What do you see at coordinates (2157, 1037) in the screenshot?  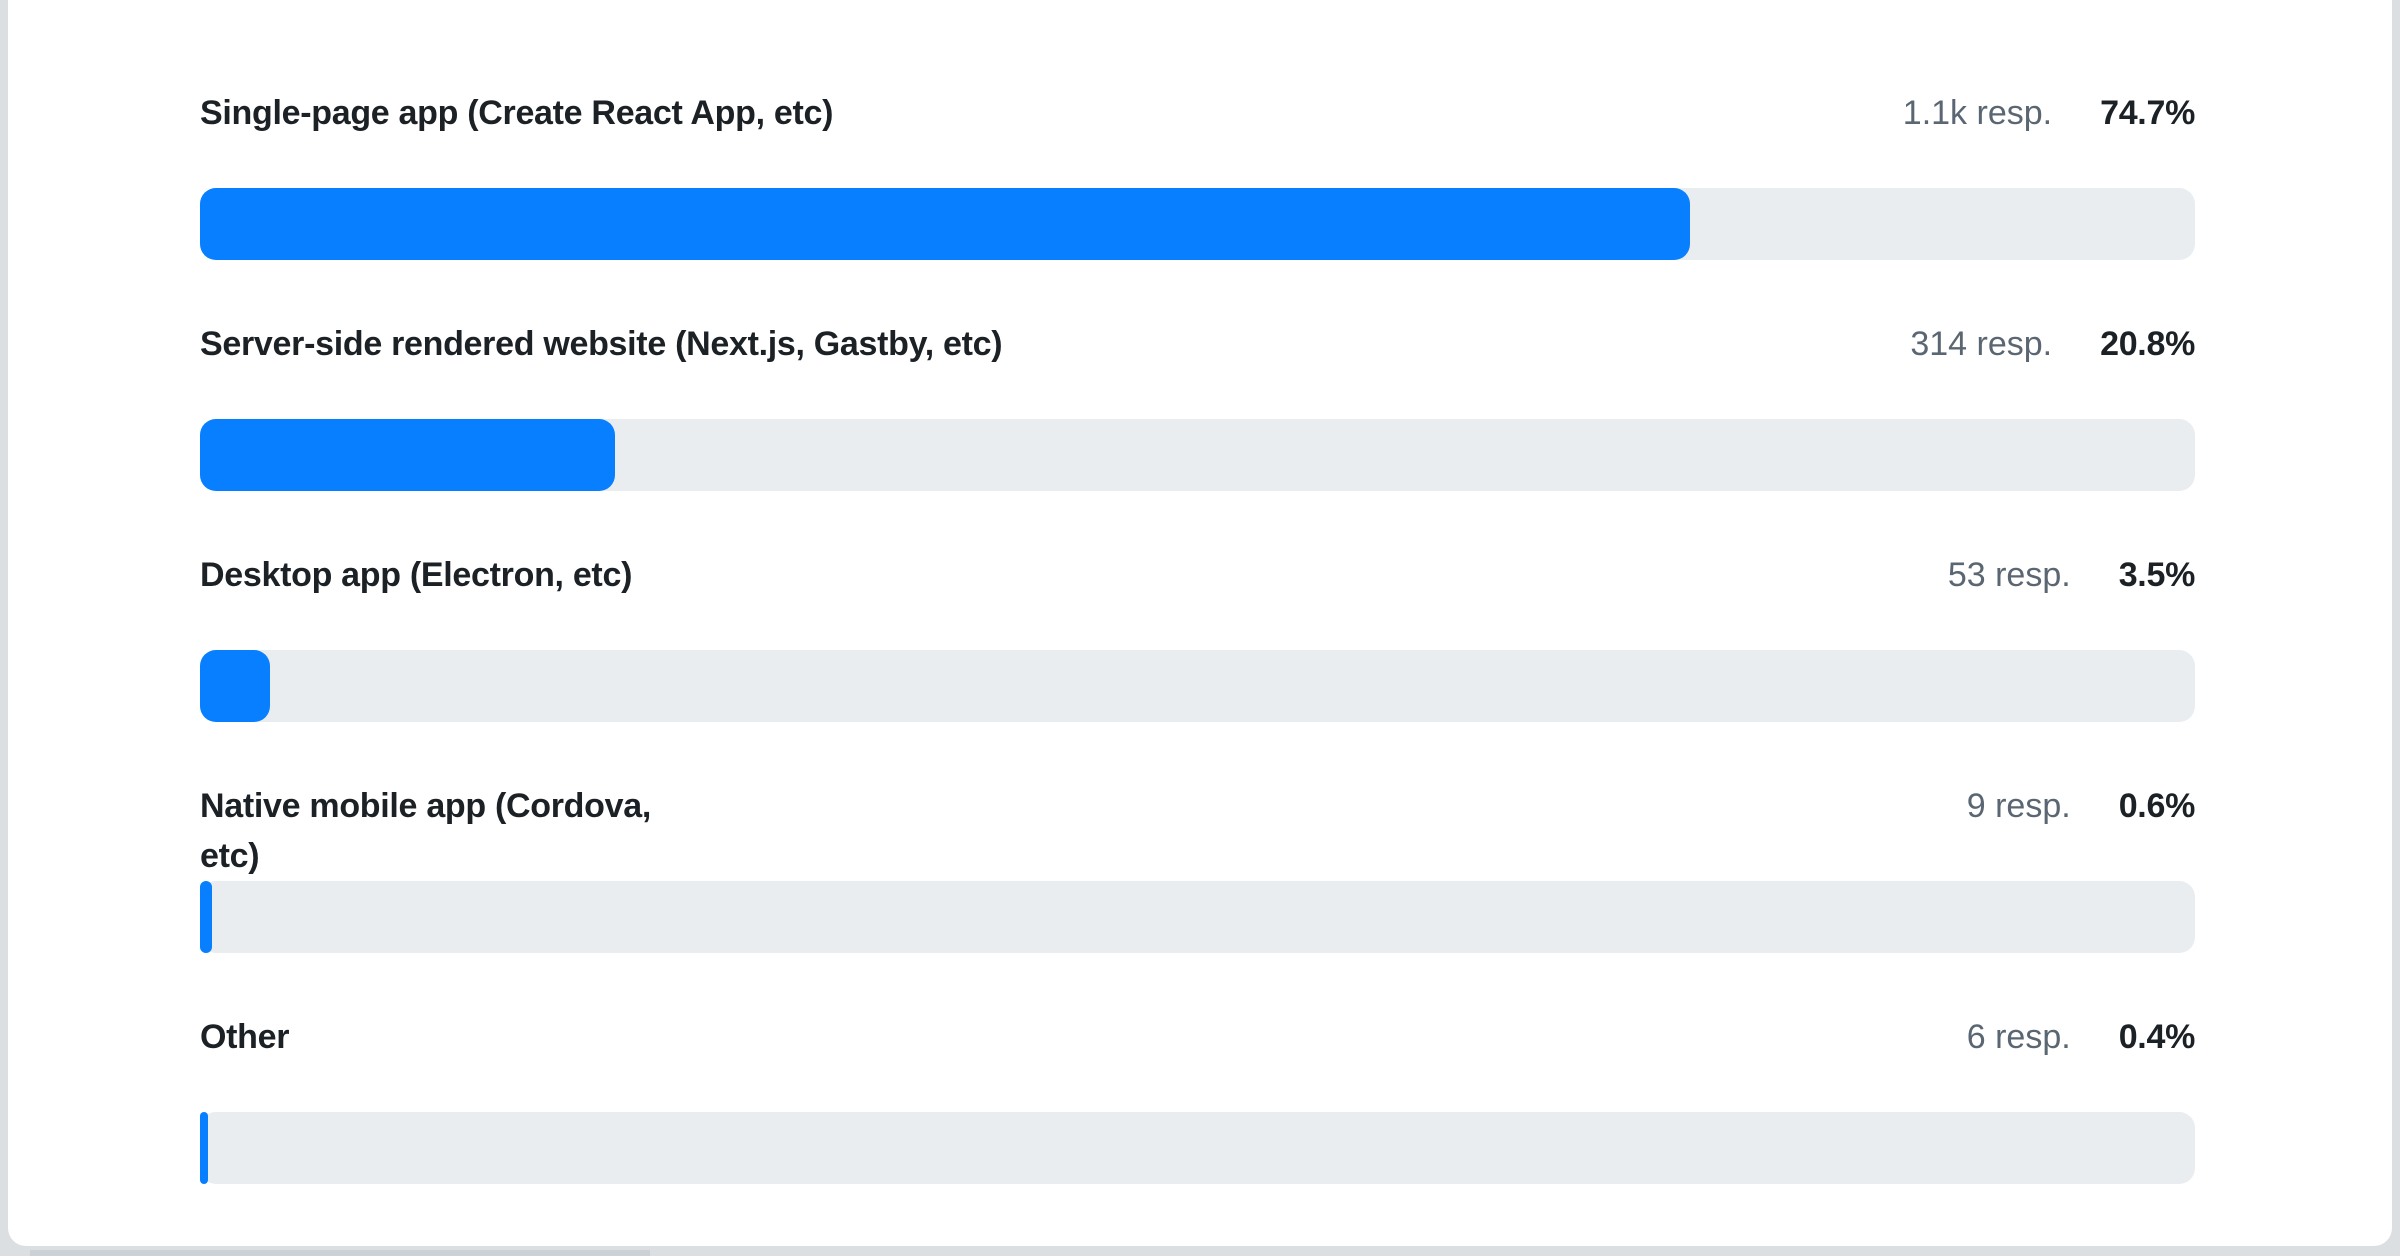 I see `row-percent: 0.4%` at bounding box center [2157, 1037].